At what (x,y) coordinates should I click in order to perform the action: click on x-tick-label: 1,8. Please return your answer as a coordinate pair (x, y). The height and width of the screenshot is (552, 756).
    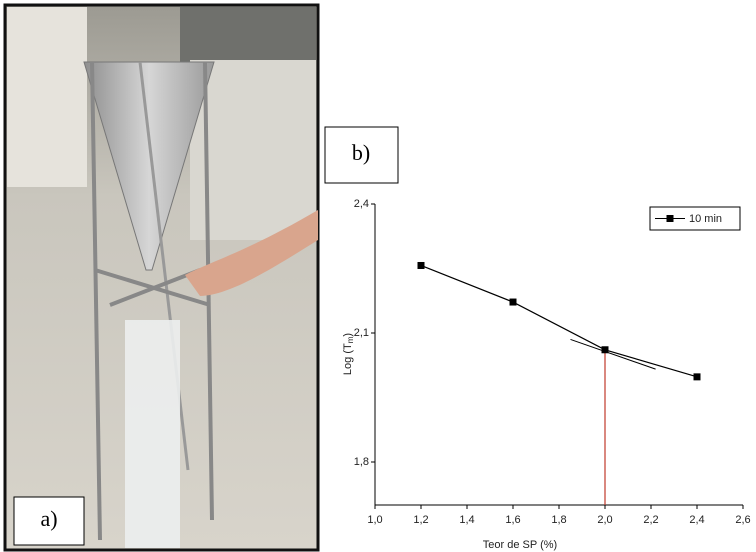
    Looking at the image, I should click on (558, 520).